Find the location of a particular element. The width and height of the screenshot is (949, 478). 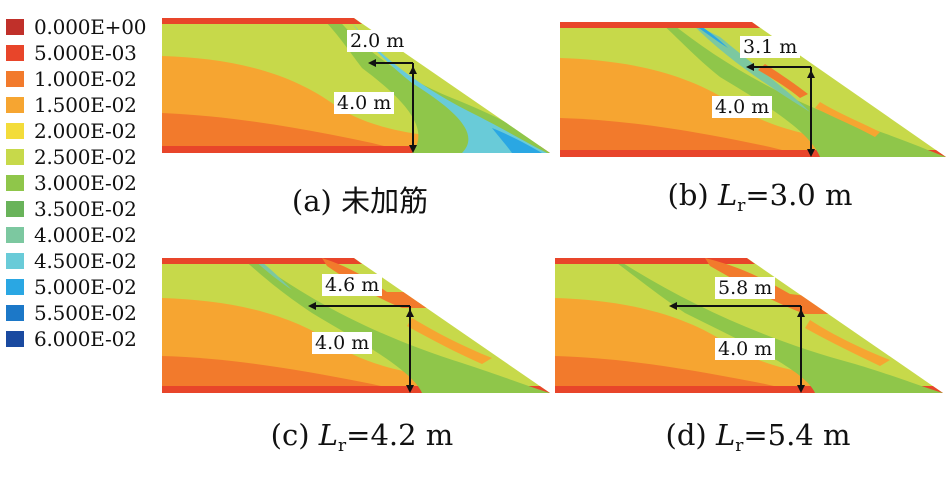

legend-label: 5.000E-03 is located at coordinates (85, 53).